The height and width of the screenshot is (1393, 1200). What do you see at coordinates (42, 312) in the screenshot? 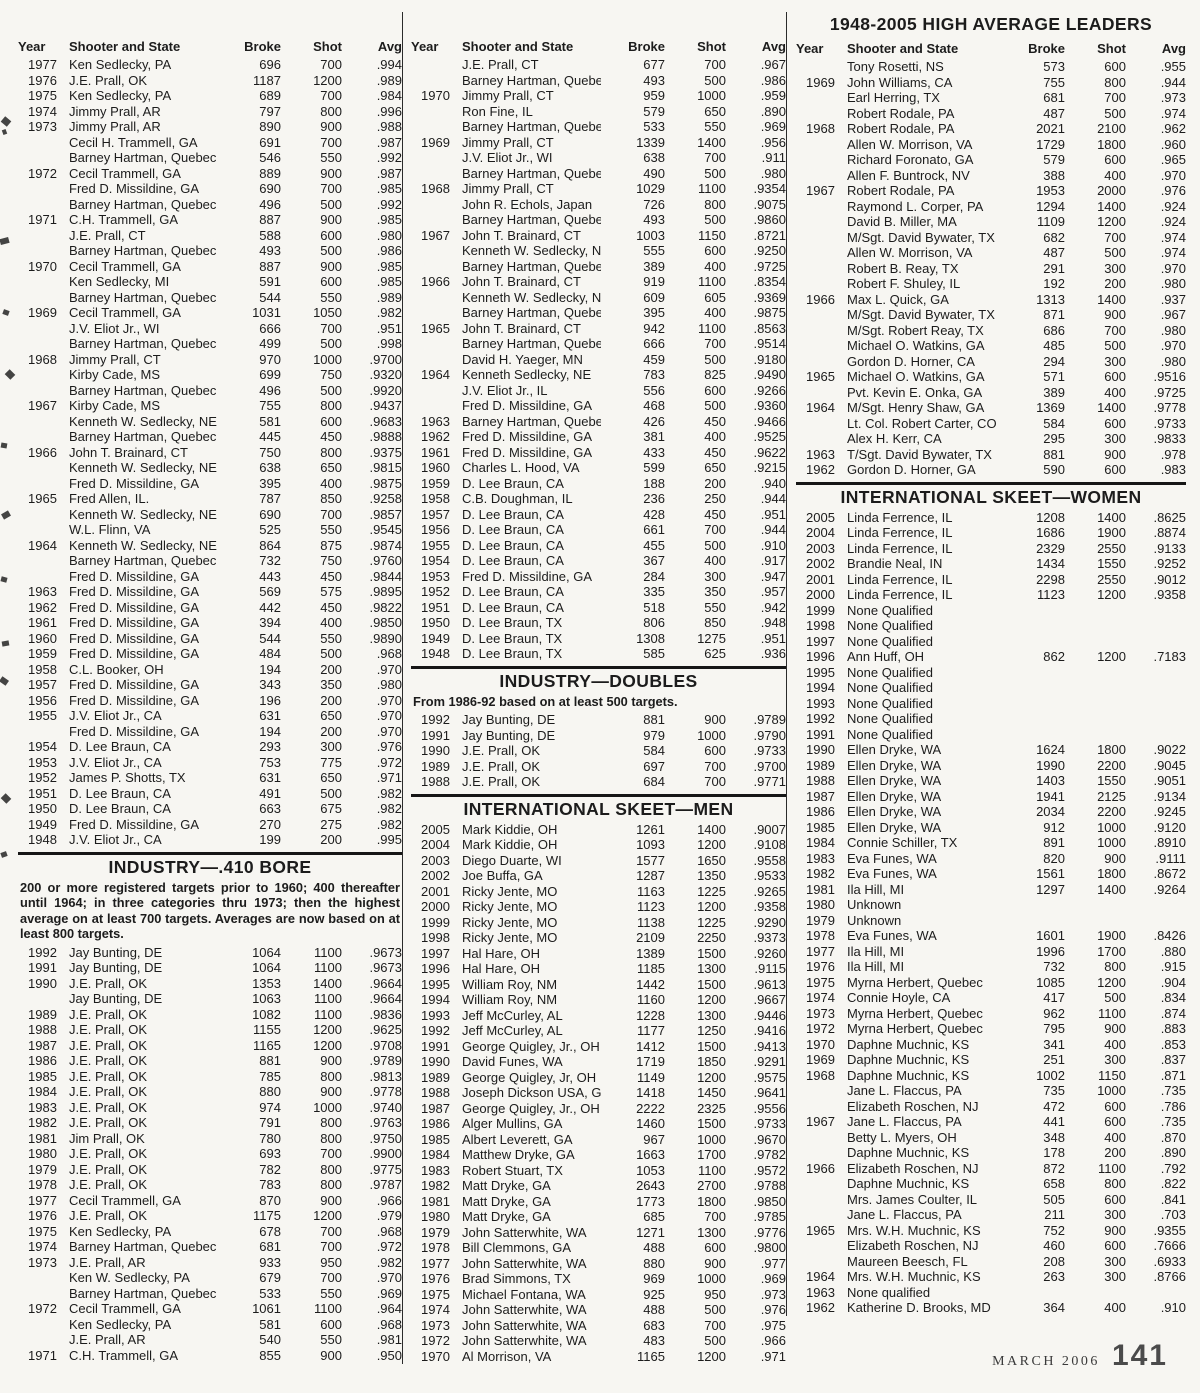
I see `year-cell: 1969` at bounding box center [42, 312].